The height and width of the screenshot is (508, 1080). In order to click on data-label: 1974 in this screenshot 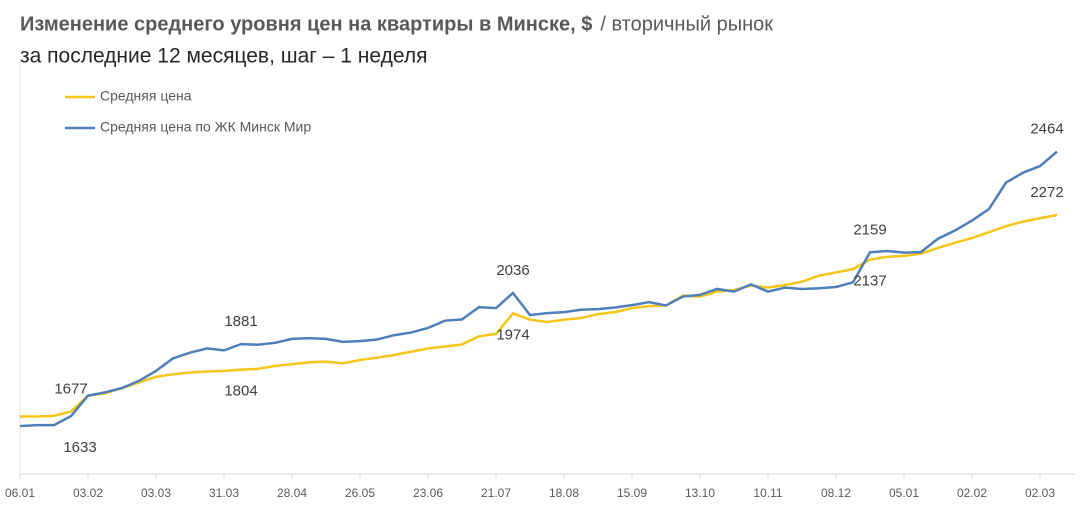, I will do `click(512, 334)`.